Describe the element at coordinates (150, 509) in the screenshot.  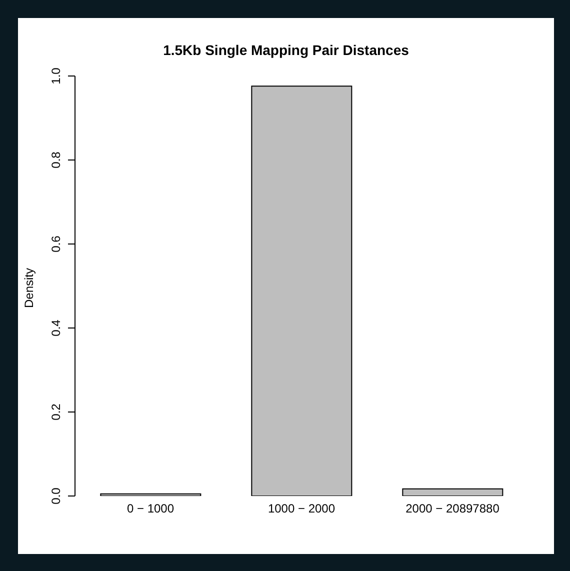
I see `x-tick-label: 0 − 1000` at that location.